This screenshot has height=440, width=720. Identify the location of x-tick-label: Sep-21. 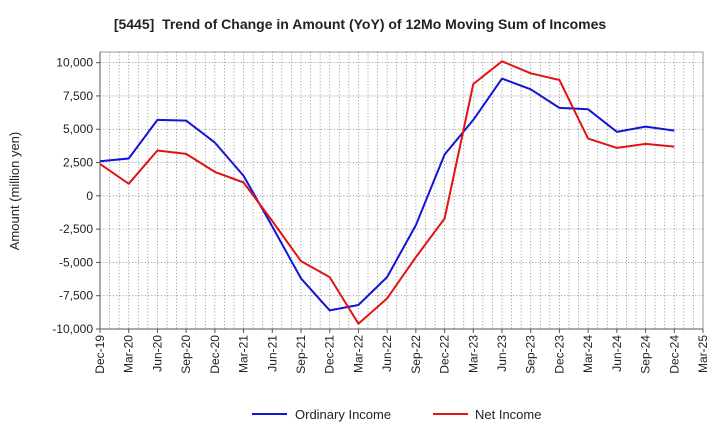
(301, 354).